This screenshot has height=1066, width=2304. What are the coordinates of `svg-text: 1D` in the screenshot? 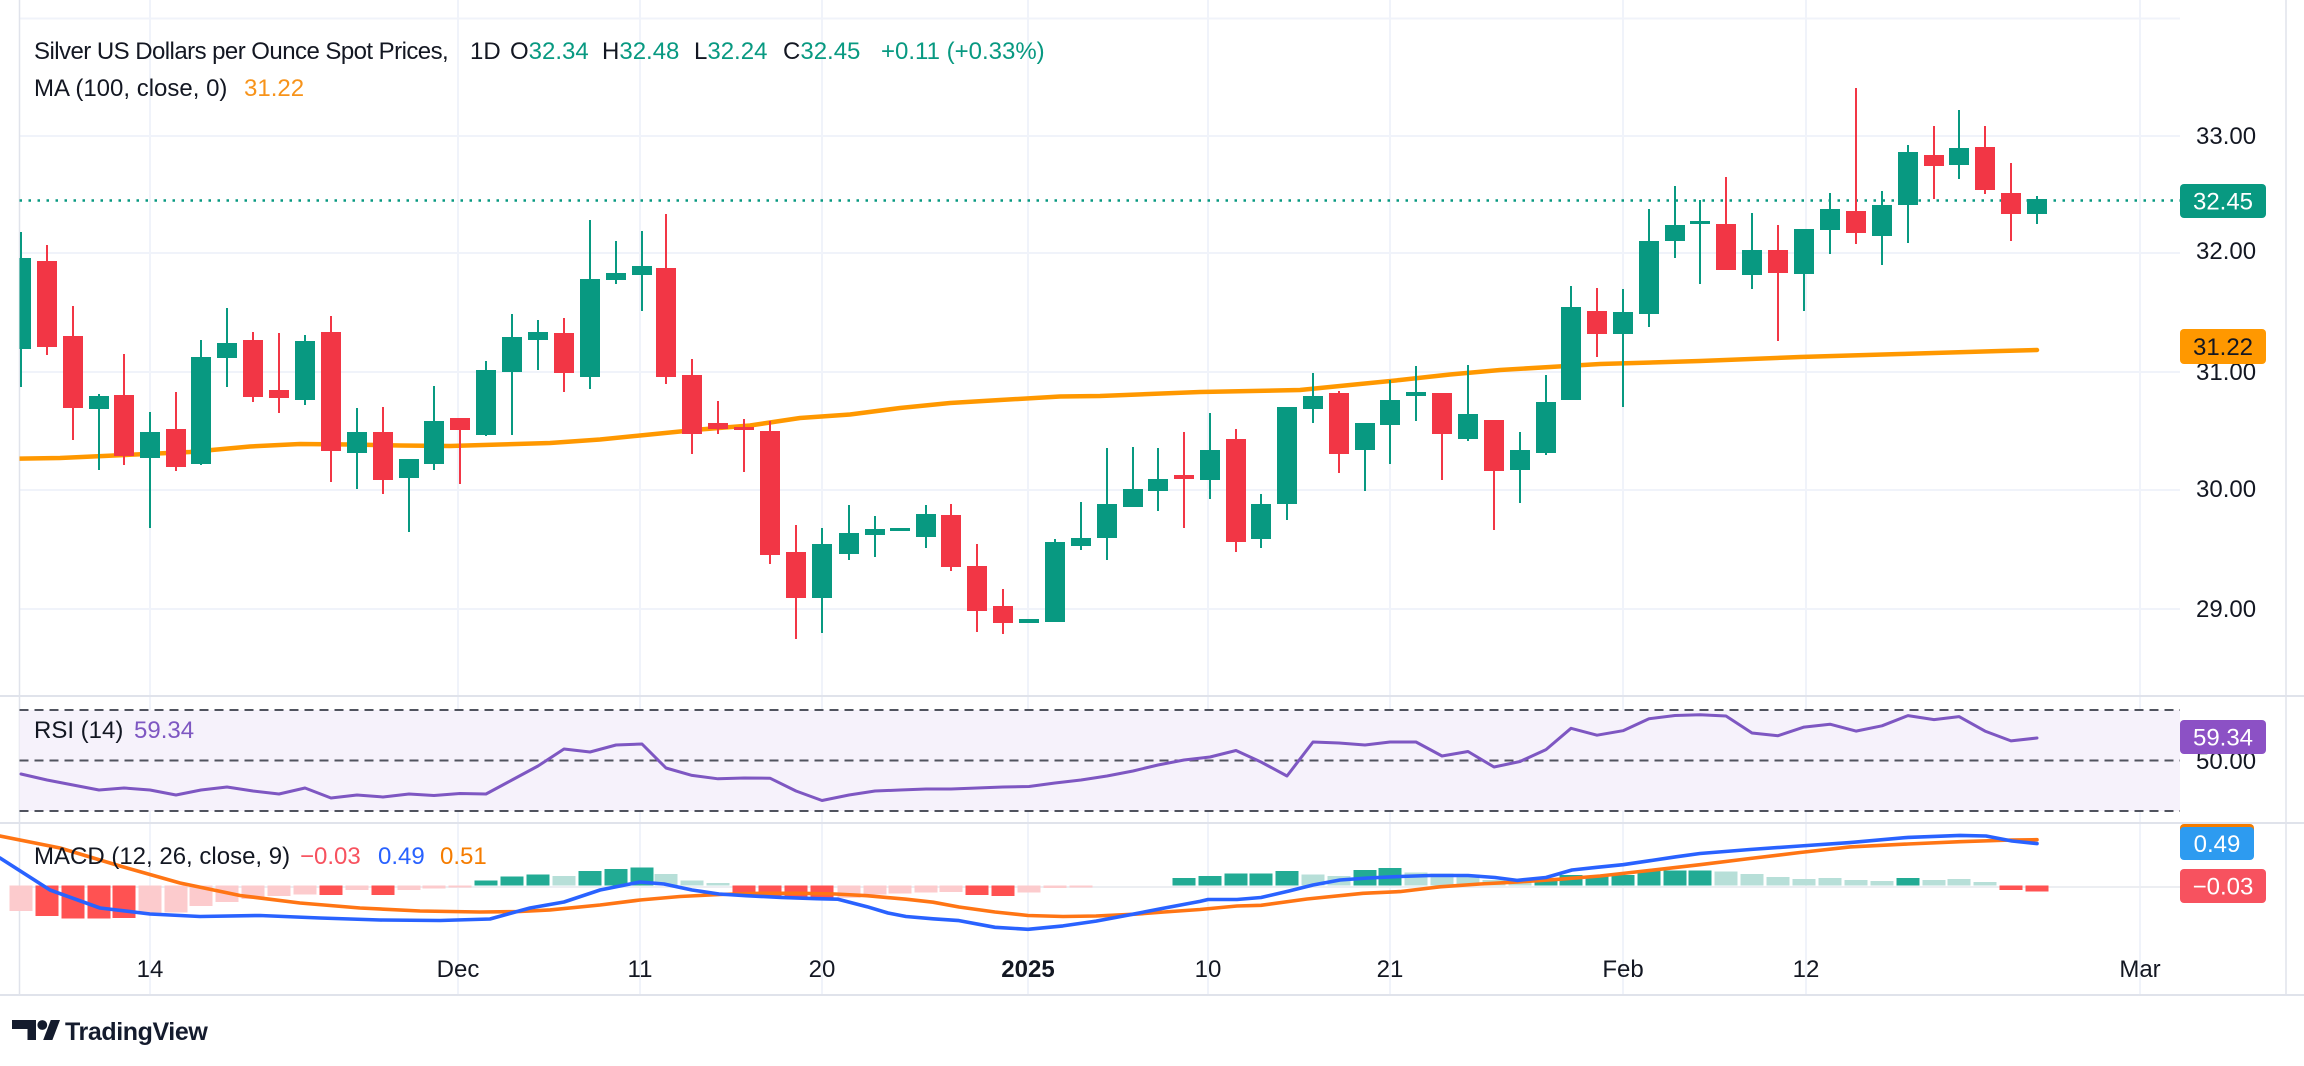 It's located at (485, 51).